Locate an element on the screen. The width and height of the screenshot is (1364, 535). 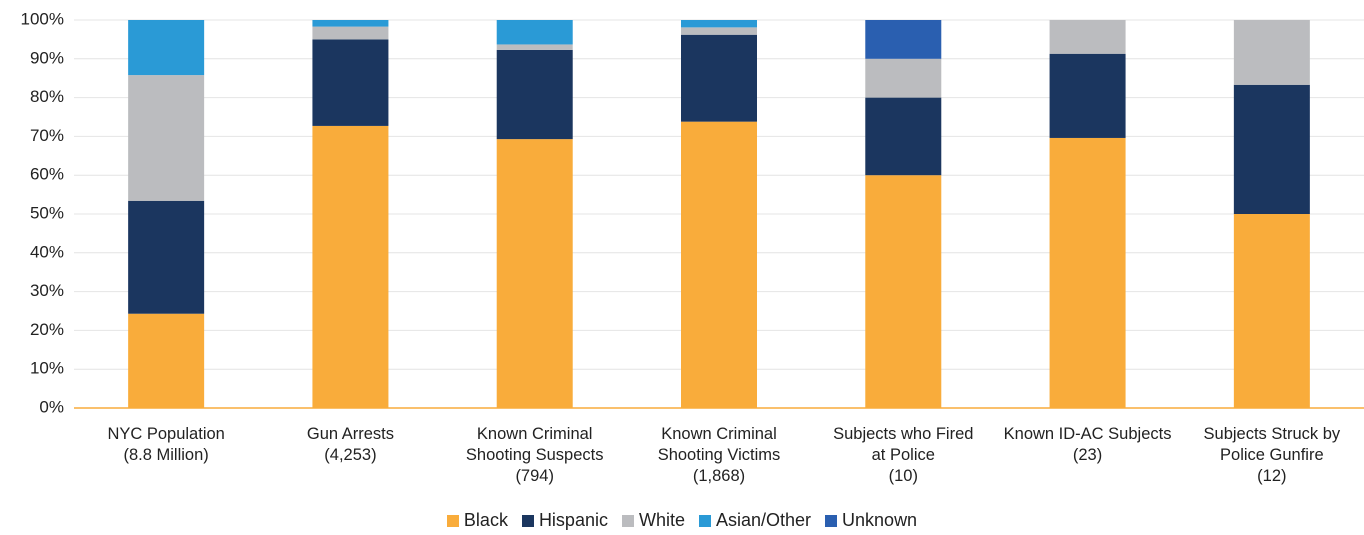
x-tick-label: Known Criminal Shooting Suspects (794) is located at coordinates (534, 455).